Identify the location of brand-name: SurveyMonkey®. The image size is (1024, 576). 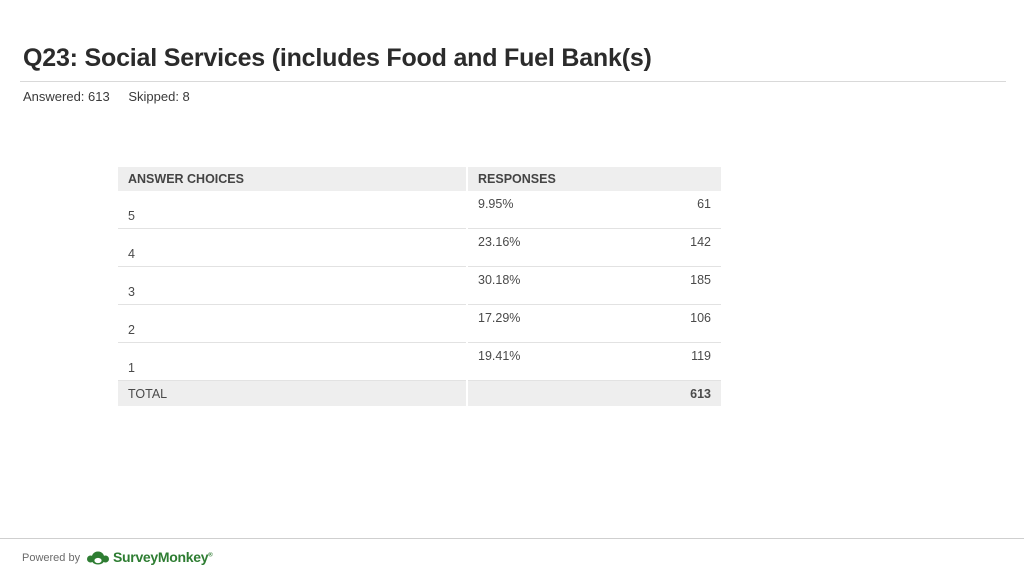
(163, 557).